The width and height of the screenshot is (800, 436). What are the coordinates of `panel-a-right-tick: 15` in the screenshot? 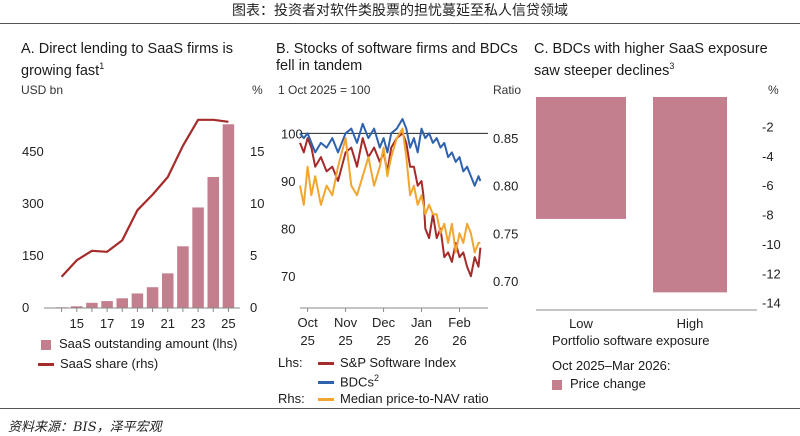 It's located at (257, 151).